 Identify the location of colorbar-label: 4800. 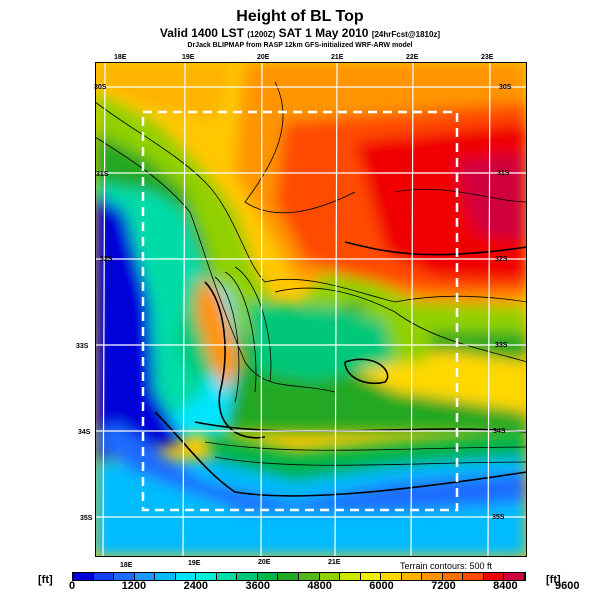
(319, 586).